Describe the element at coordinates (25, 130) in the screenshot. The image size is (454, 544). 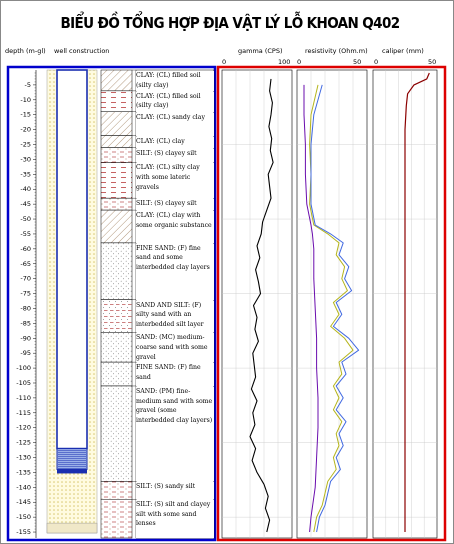
I see `depth-tick-label: -20` at that location.